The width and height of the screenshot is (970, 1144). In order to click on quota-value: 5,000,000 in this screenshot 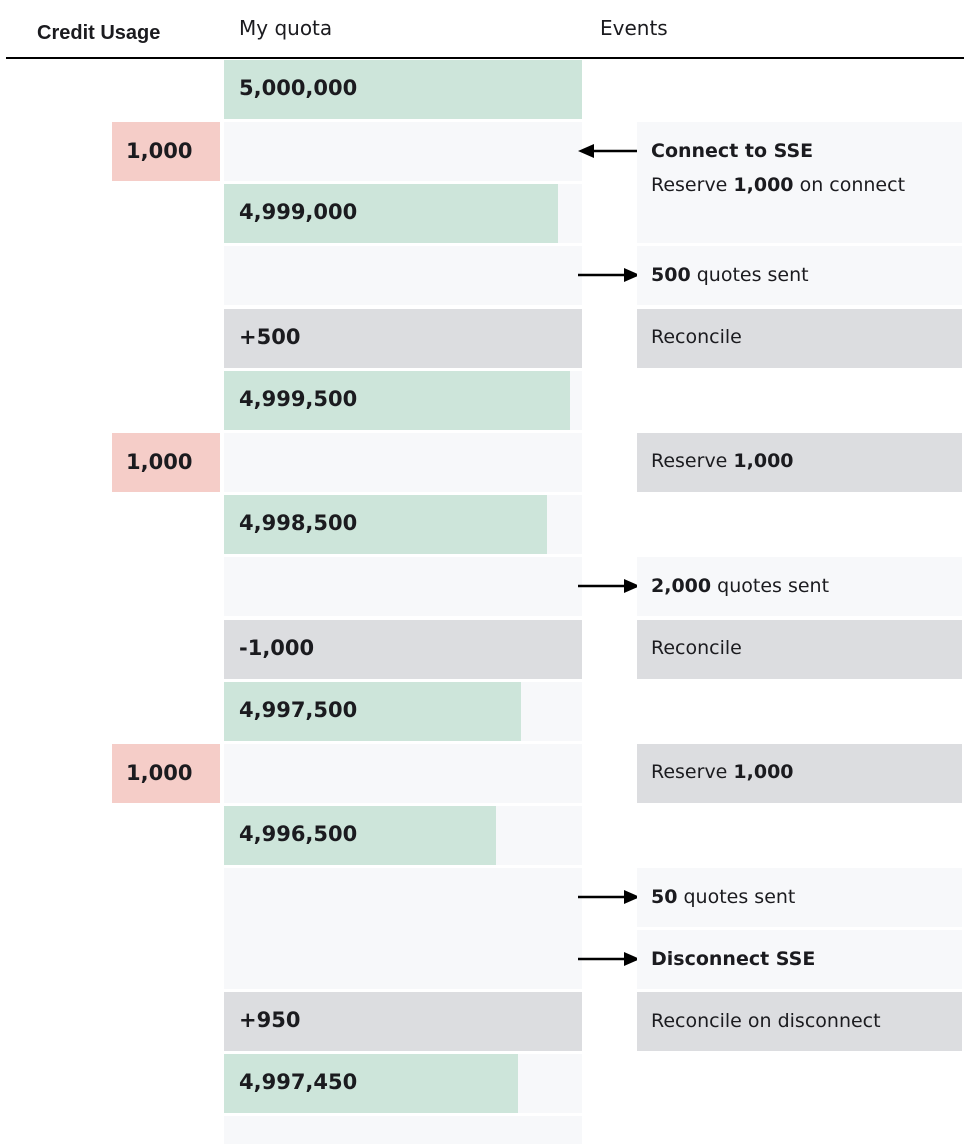, I will do `click(298, 88)`.